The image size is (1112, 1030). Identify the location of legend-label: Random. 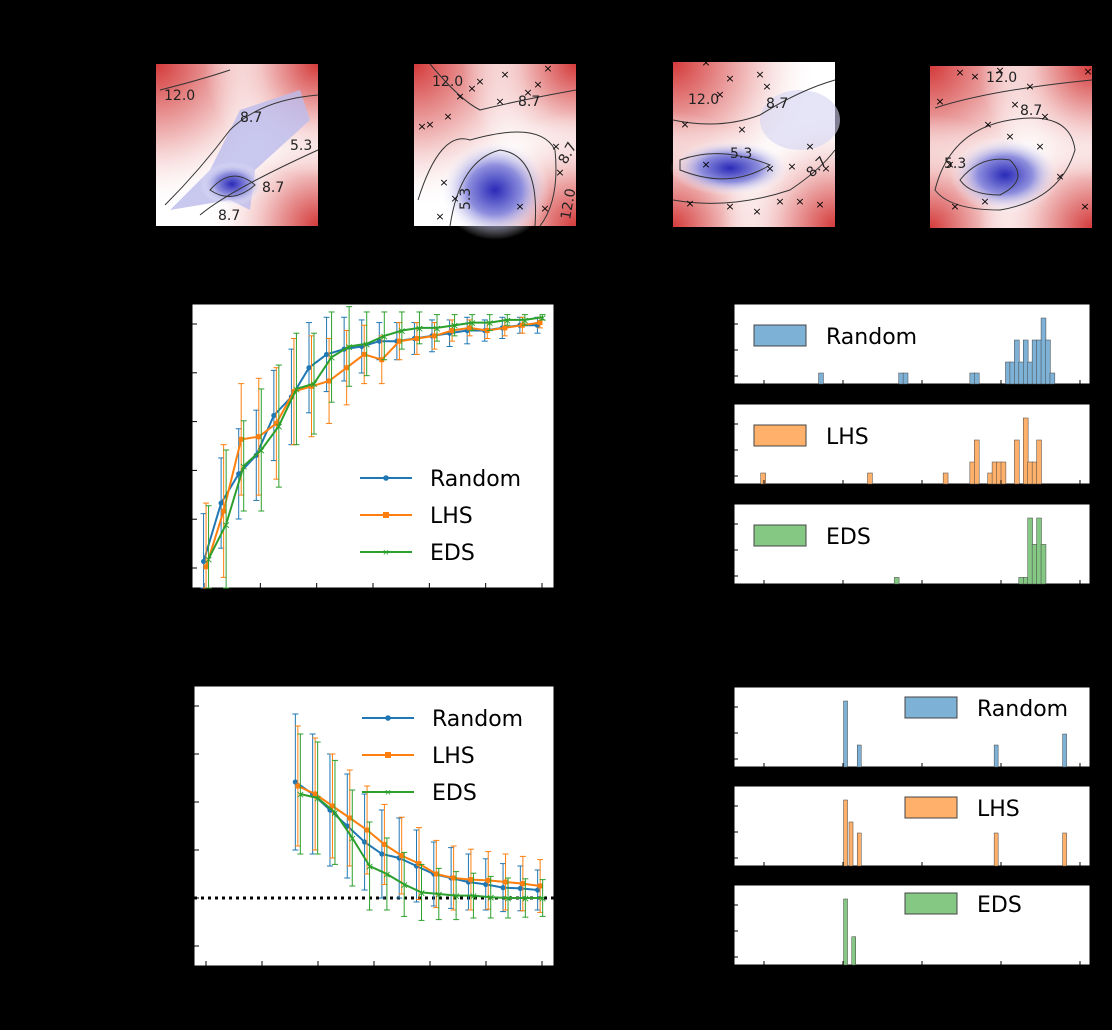
(475, 479).